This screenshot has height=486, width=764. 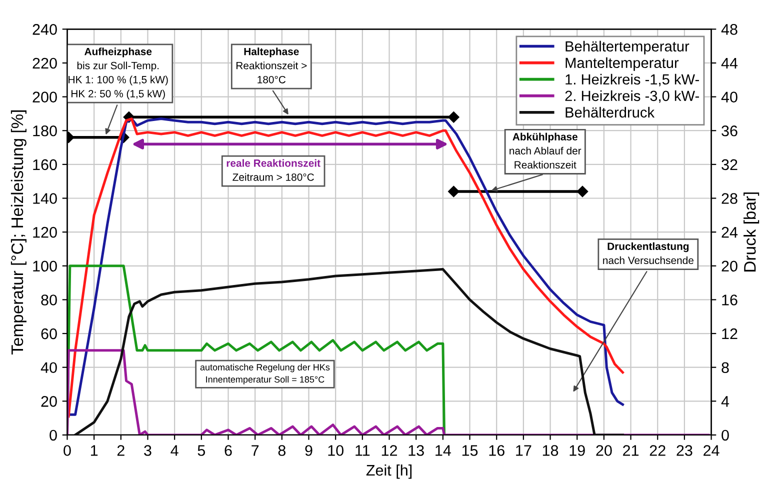 I want to click on y-tick-label: 200, so click(x=44, y=97).